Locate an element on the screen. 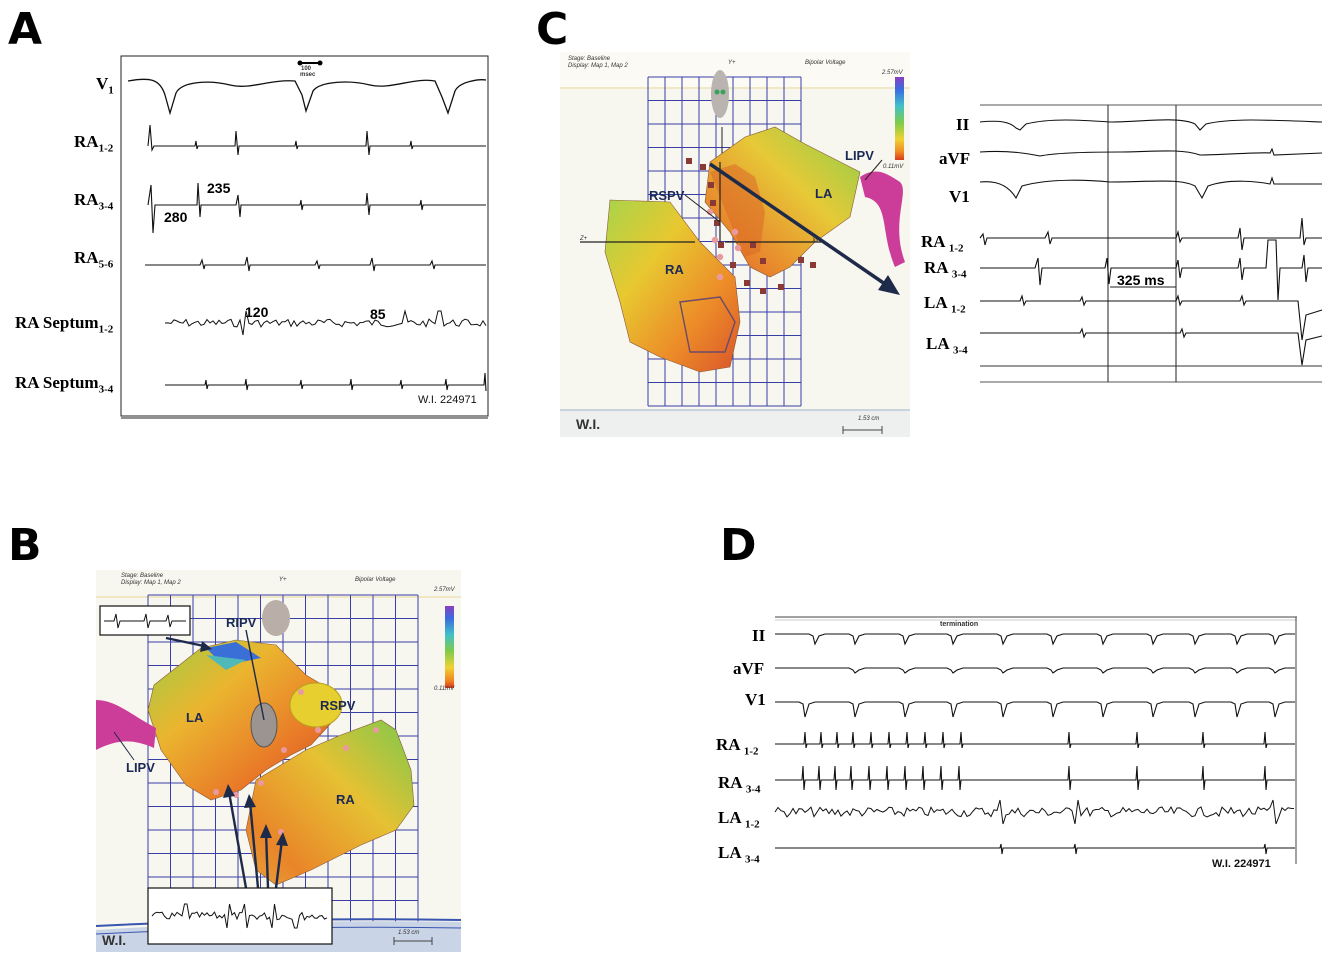 The width and height of the screenshot is (1329, 953). annotation-120: 120 is located at coordinates (257, 312).